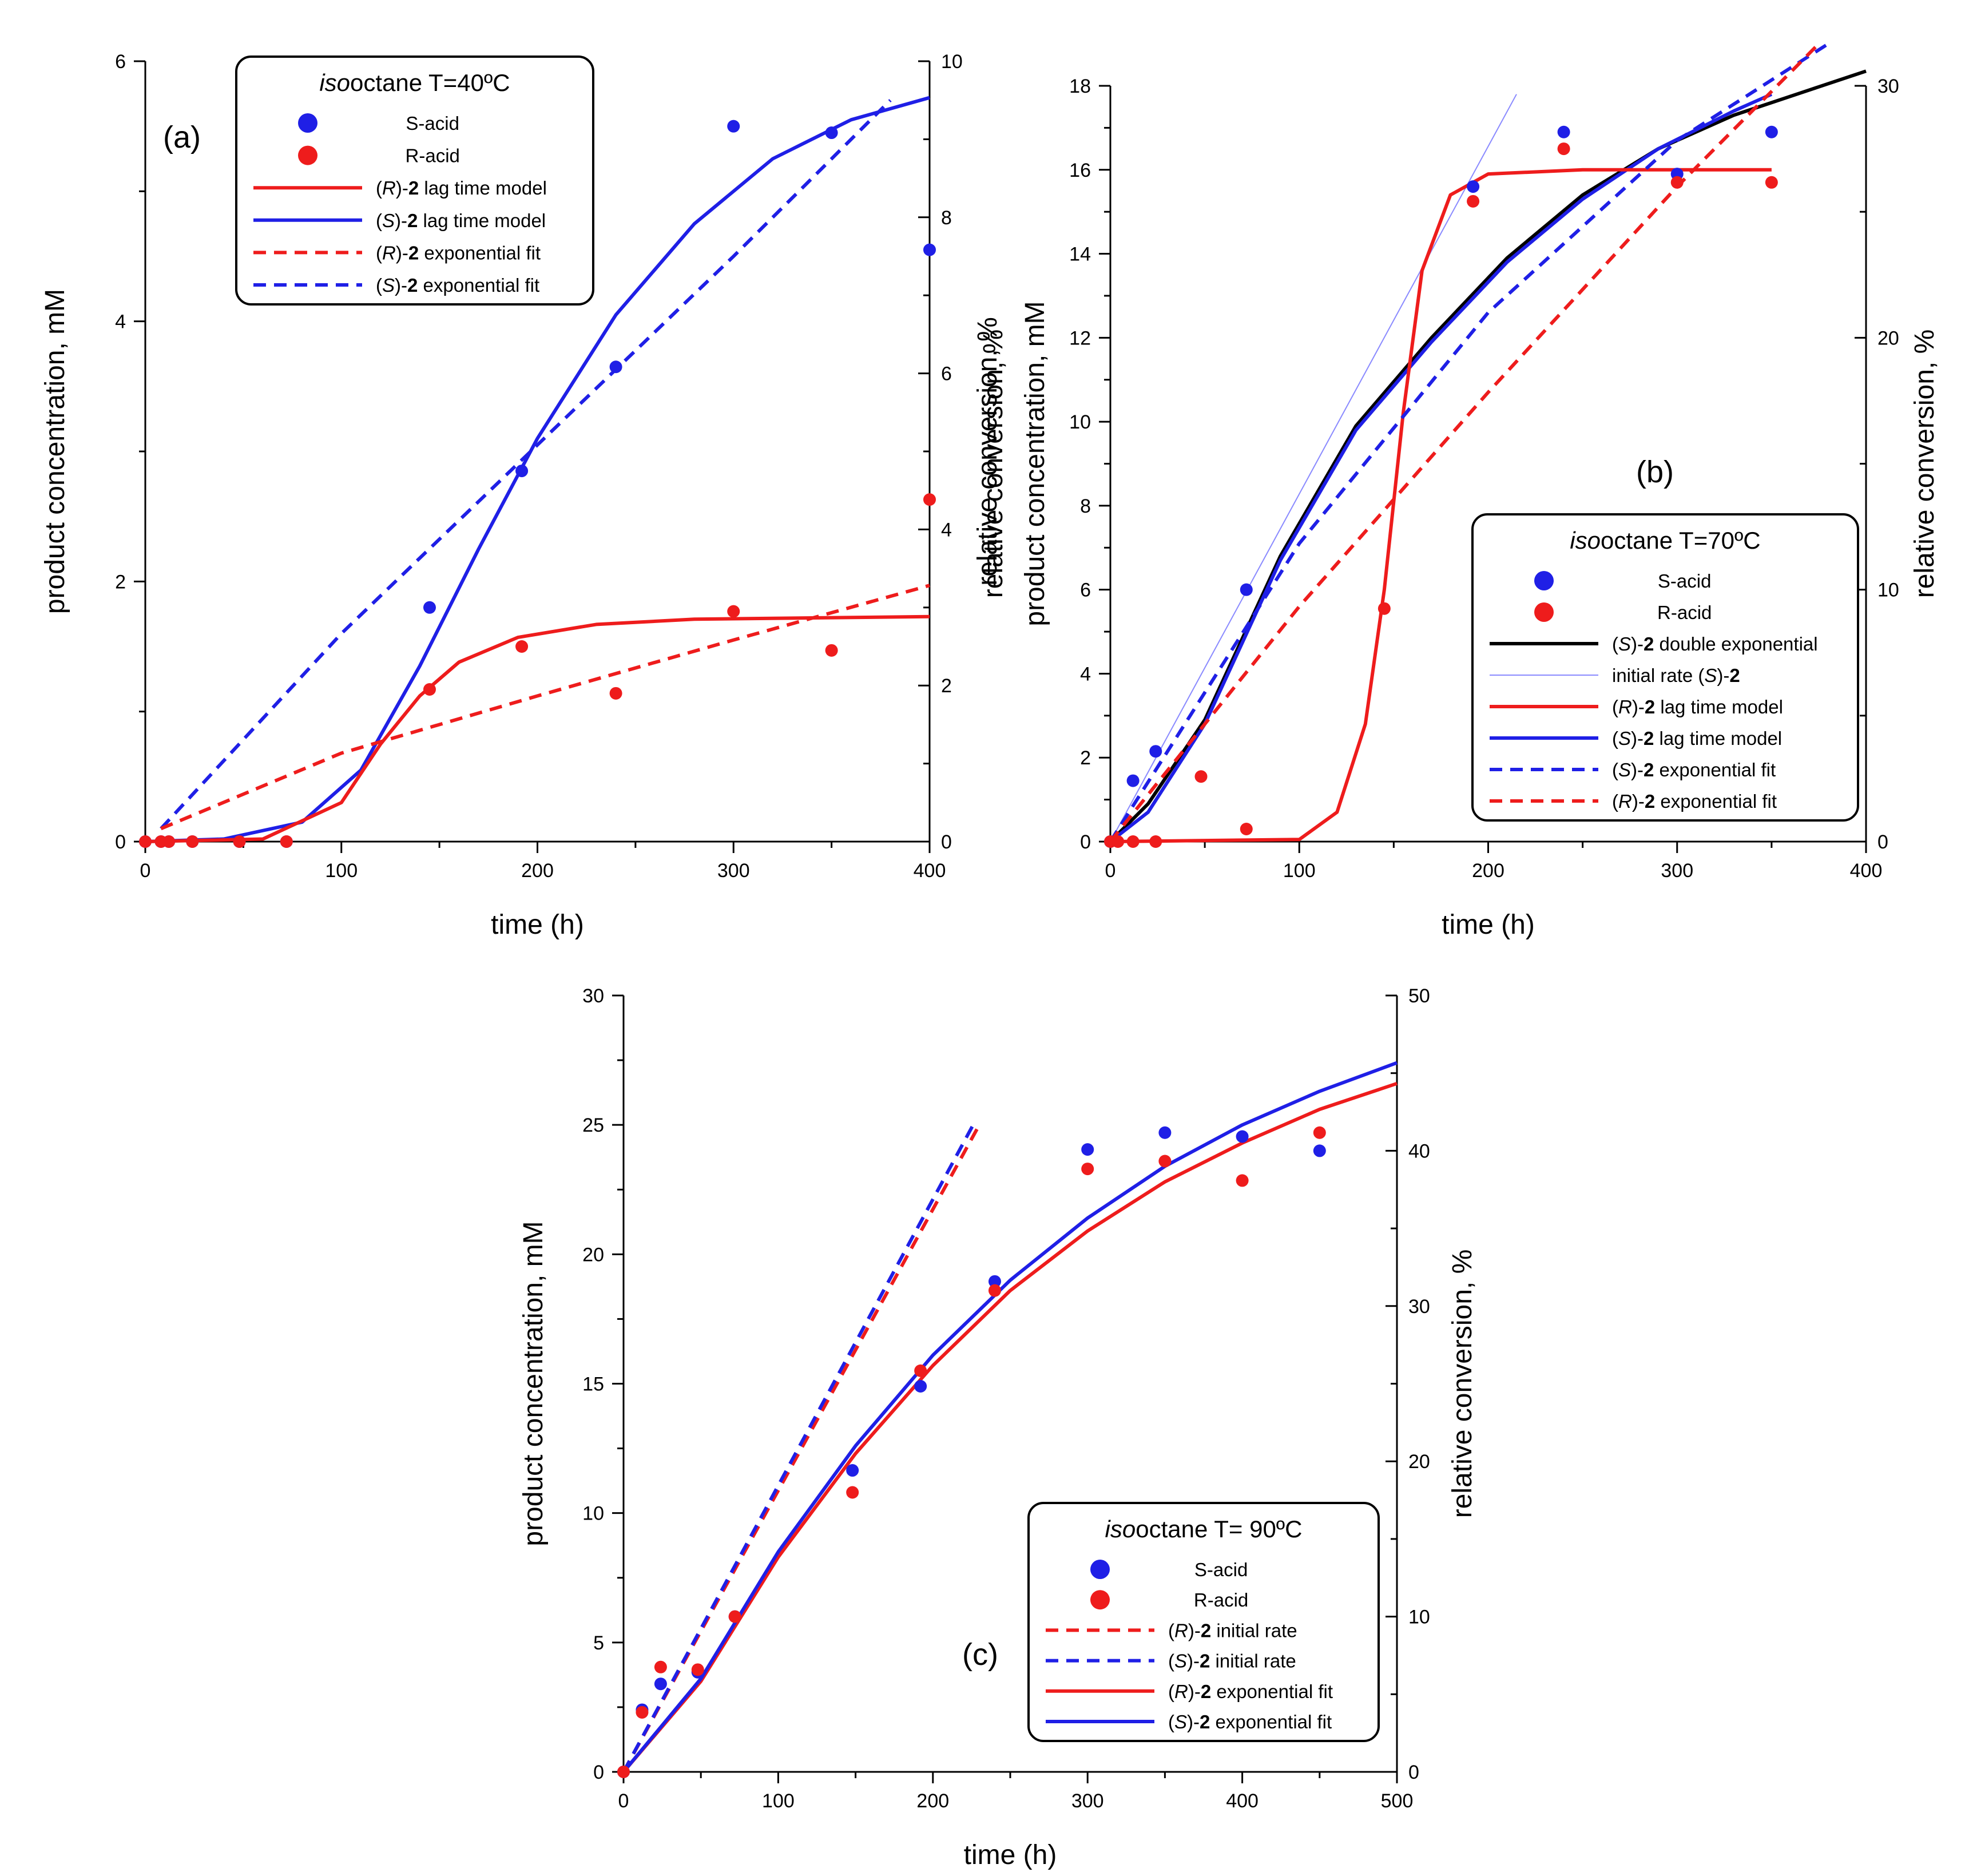 This screenshot has height=1876, width=1969. I want to click on legend-label: (R)-2 exponential fit, so click(1250, 1692).